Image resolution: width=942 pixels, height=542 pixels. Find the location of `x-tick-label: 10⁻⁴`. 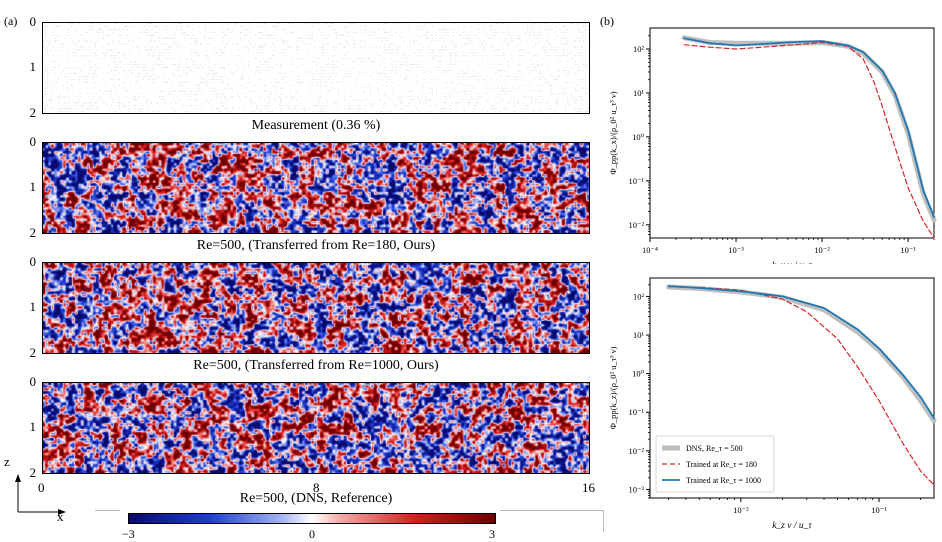

x-tick-label: 10⁻⁴ is located at coordinates (650, 250).